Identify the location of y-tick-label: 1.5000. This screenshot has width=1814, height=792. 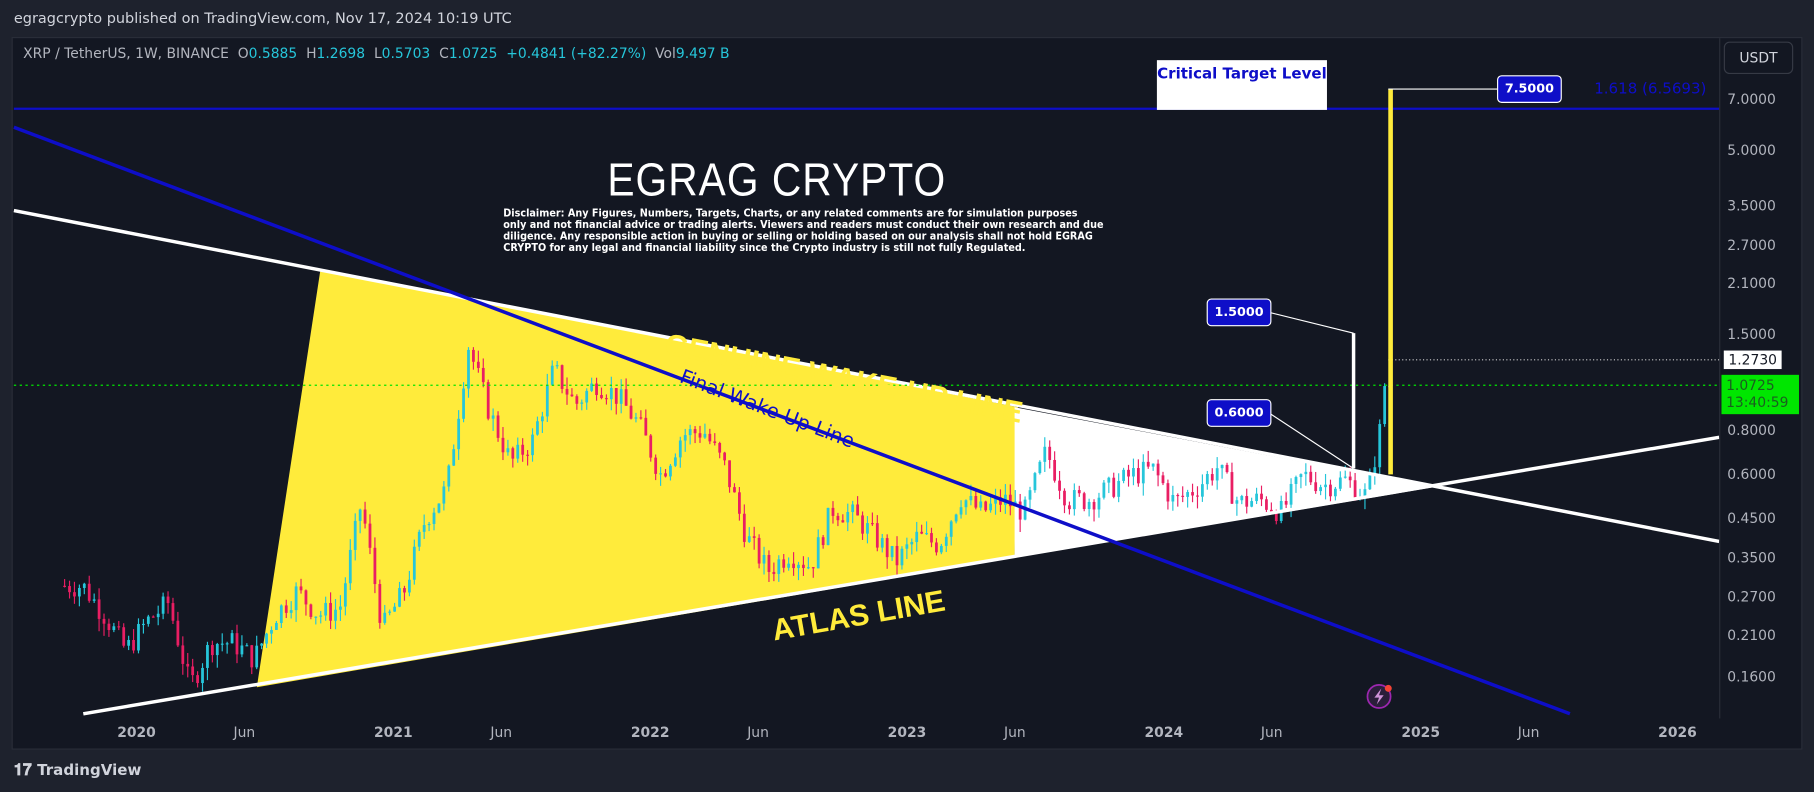
(1751, 334).